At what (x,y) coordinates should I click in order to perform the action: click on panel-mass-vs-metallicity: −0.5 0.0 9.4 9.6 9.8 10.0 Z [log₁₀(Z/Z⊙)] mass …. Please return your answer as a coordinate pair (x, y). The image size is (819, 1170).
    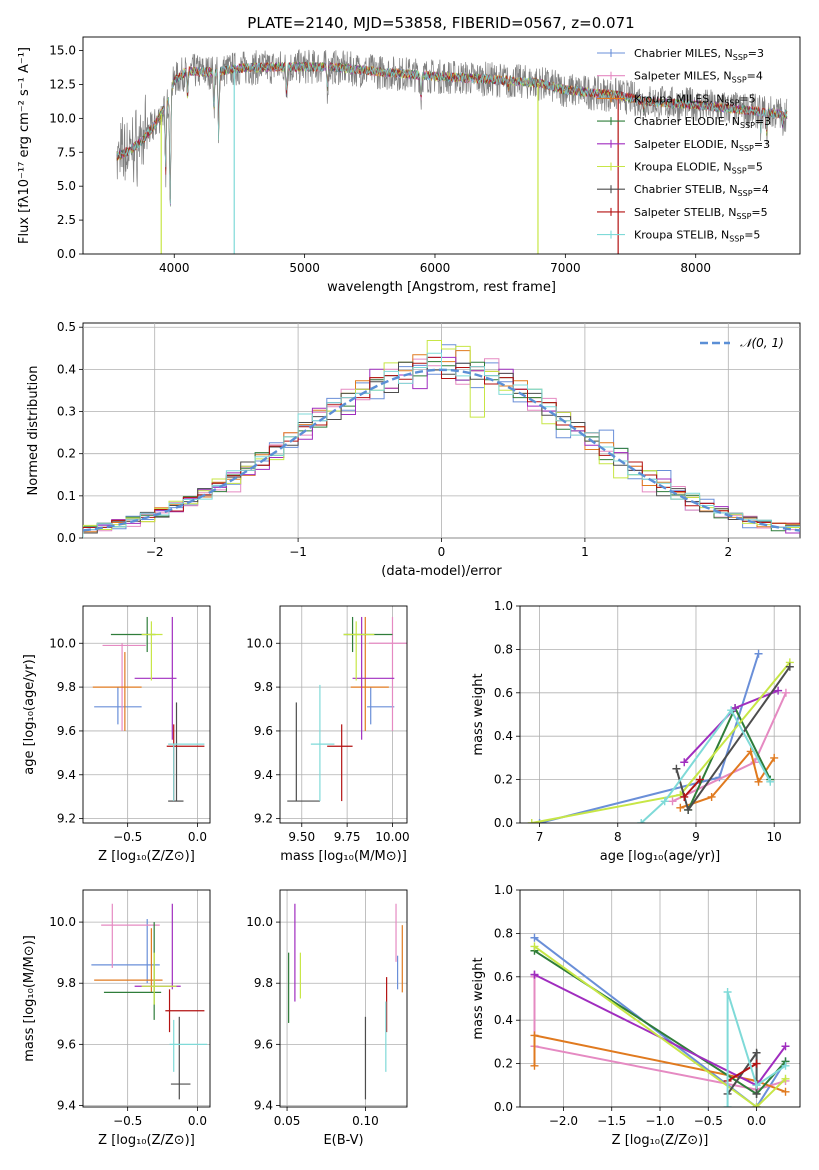
    Looking at the image, I should click on (116, 1018).